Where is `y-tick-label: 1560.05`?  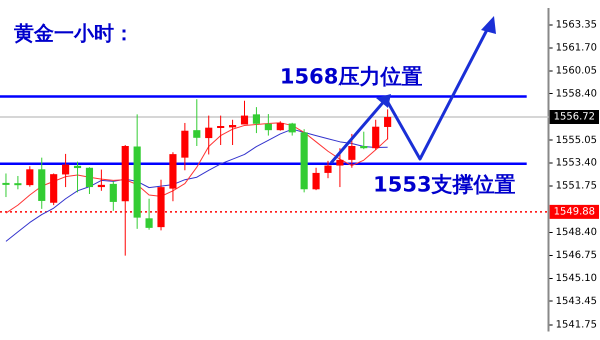 y-tick-label: 1560.05 is located at coordinates (577, 70).